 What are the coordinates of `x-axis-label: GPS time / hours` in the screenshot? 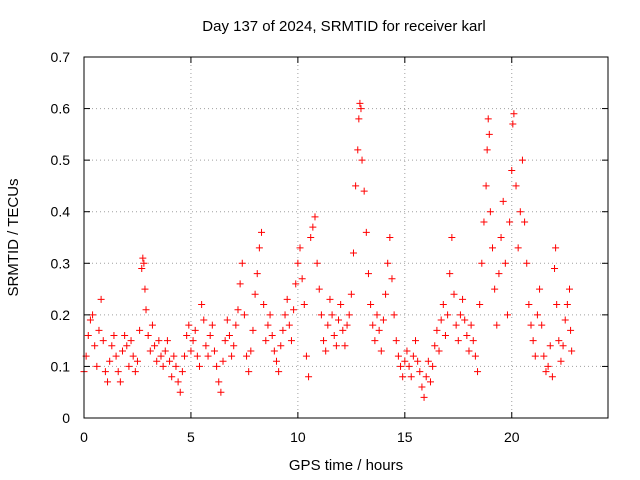 It's located at (346, 465).